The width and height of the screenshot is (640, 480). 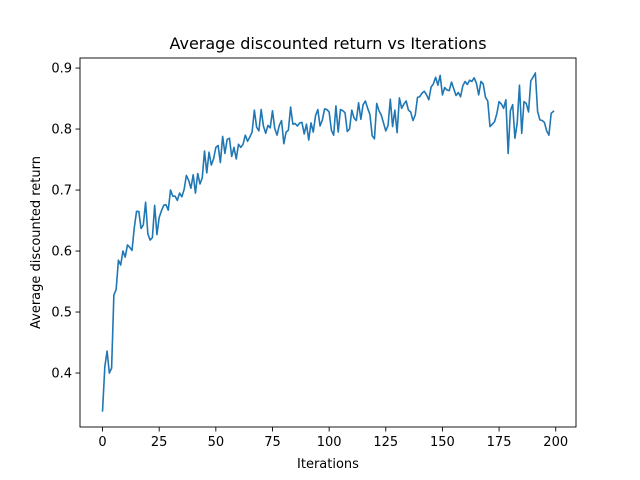 What do you see at coordinates (328, 464) in the screenshot?
I see `x-axis-title: Iterations` at bounding box center [328, 464].